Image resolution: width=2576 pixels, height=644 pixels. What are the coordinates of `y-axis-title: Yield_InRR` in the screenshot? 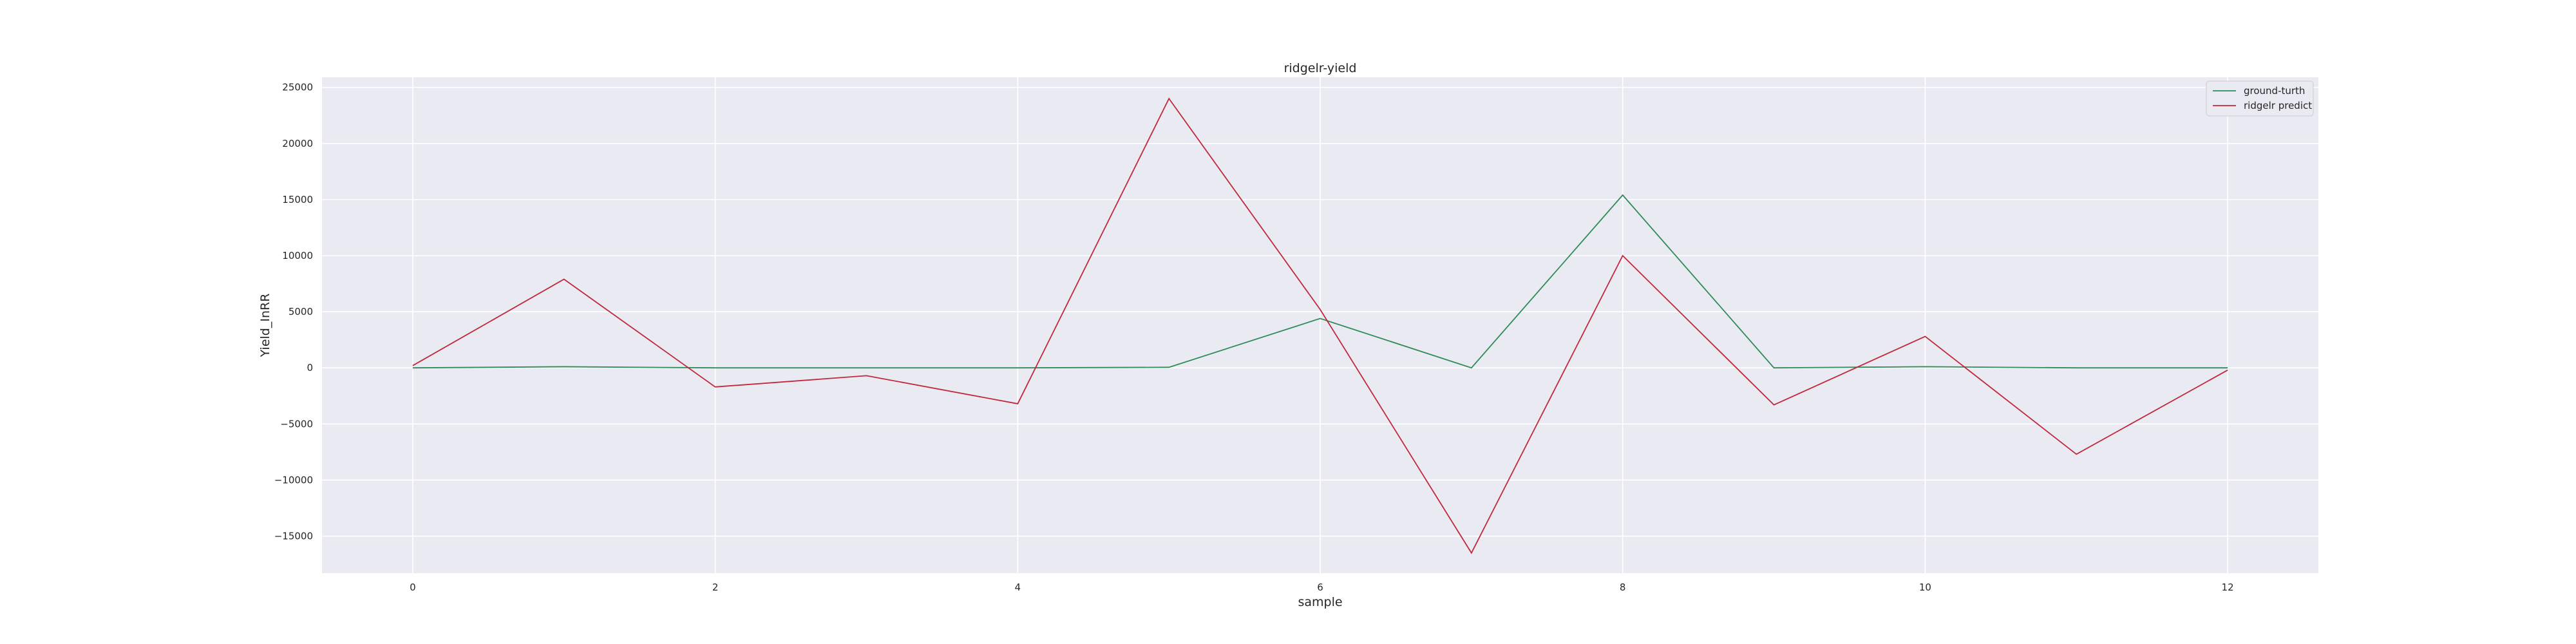 It's located at (265, 326).